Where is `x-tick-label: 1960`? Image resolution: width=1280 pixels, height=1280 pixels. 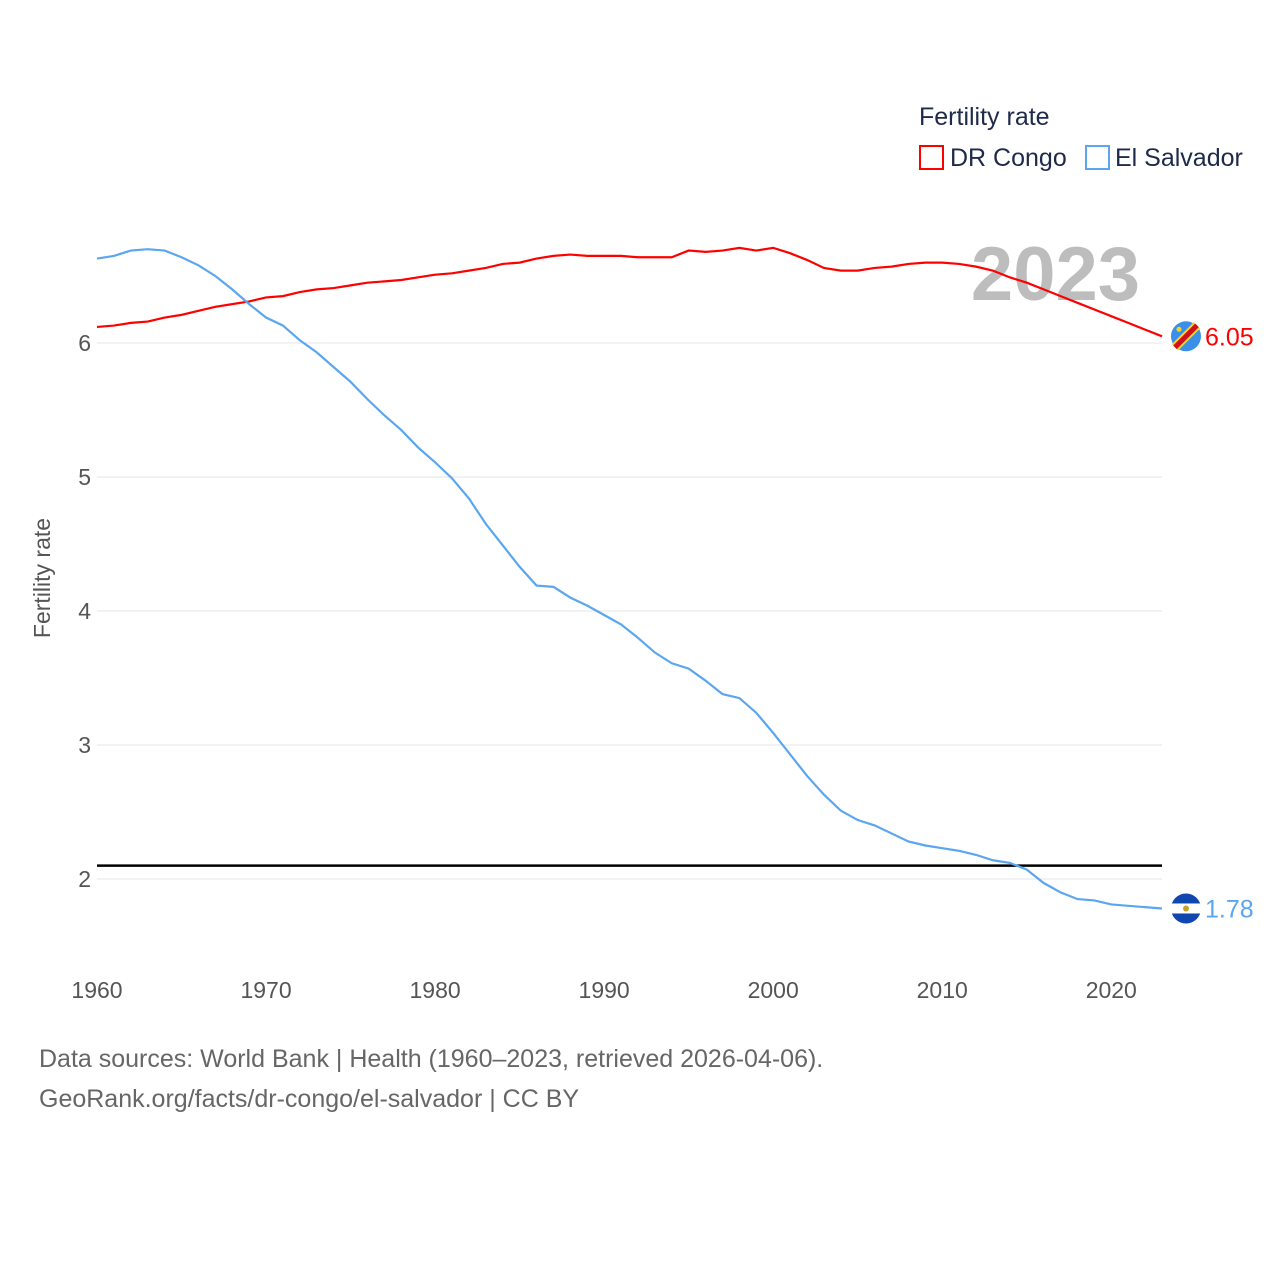
x-tick-label: 1960 is located at coordinates (96, 990).